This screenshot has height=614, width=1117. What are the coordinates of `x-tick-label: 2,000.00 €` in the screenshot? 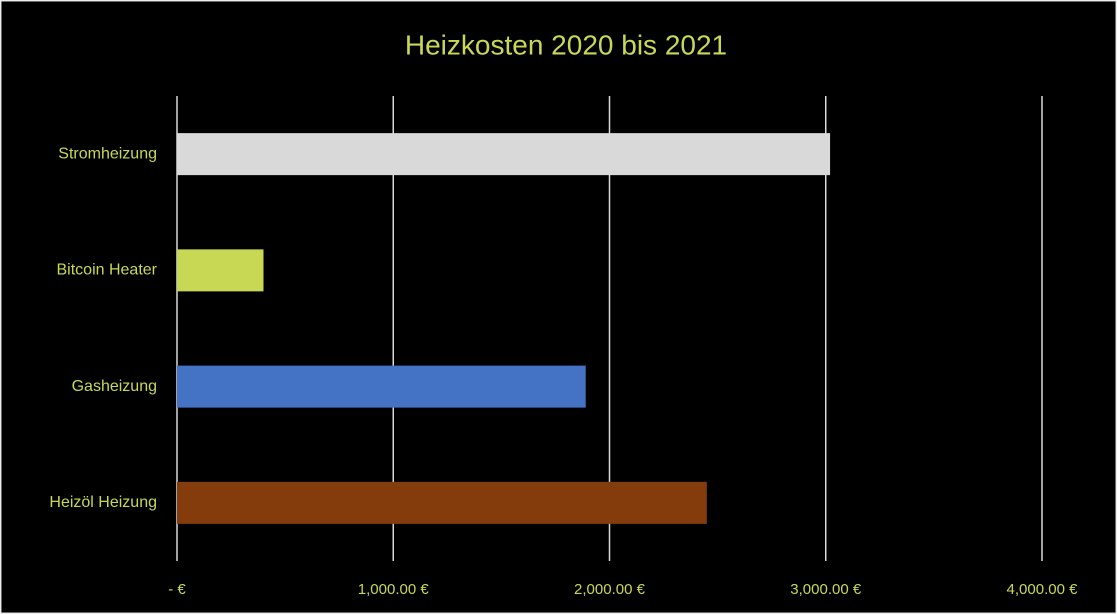 It's located at (610, 589).